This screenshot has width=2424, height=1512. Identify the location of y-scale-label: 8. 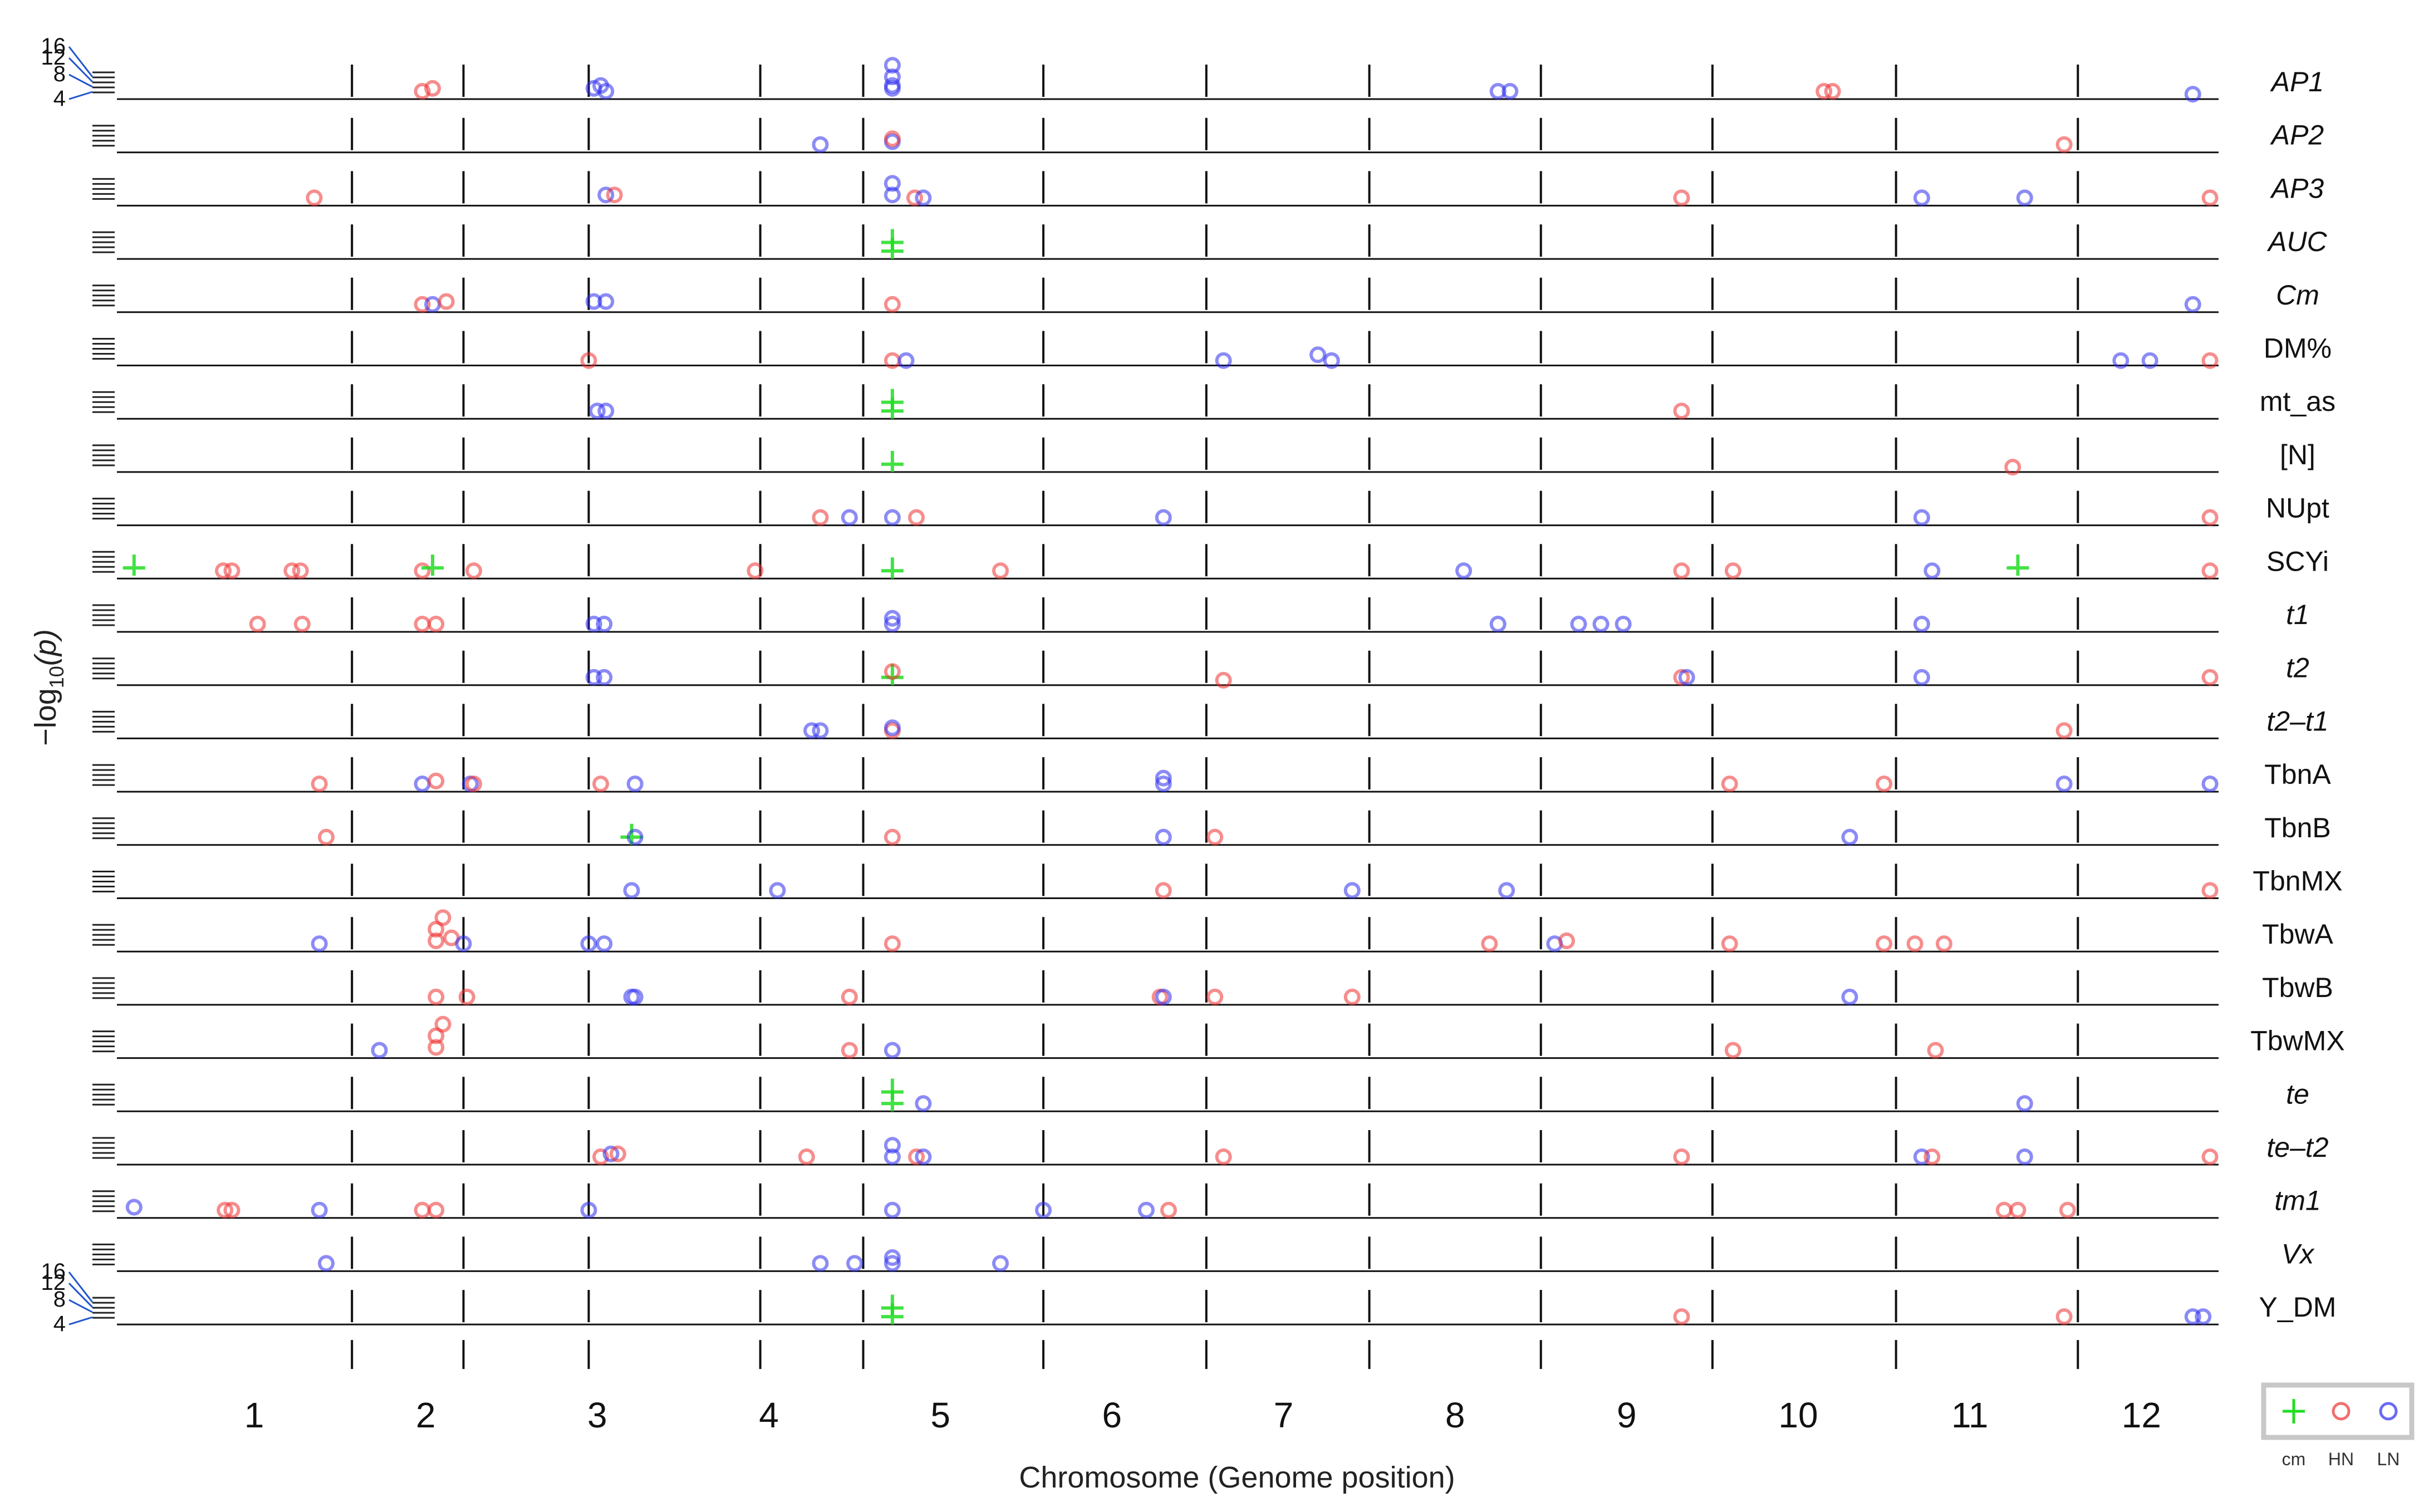
(59, 1299).